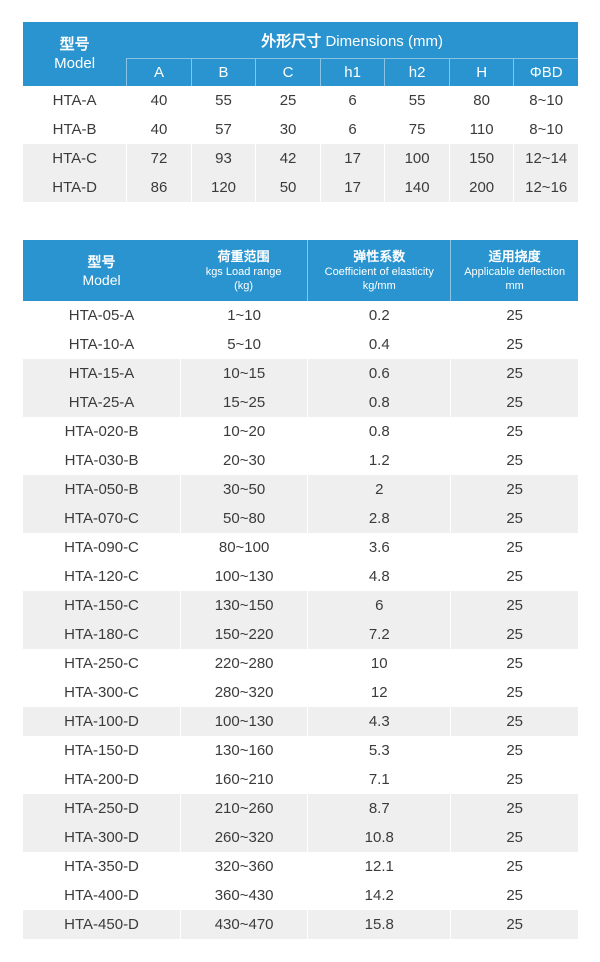 The height and width of the screenshot is (962, 600). What do you see at coordinates (481, 158) in the screenshot?
I see `value-cell-h: 150` at bounding box center [481, 158].